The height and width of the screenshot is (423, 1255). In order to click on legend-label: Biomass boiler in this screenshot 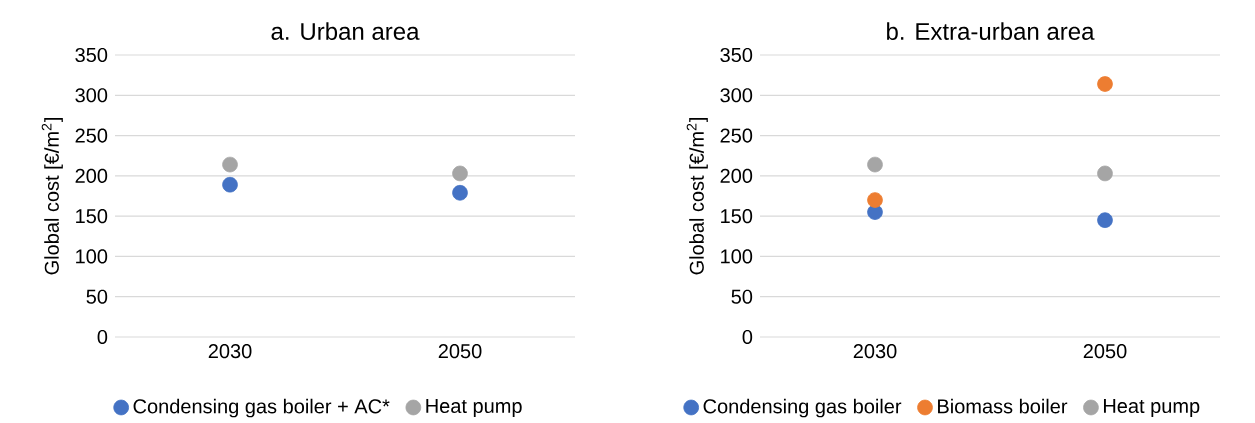, I will do `click(1003, 406)`.